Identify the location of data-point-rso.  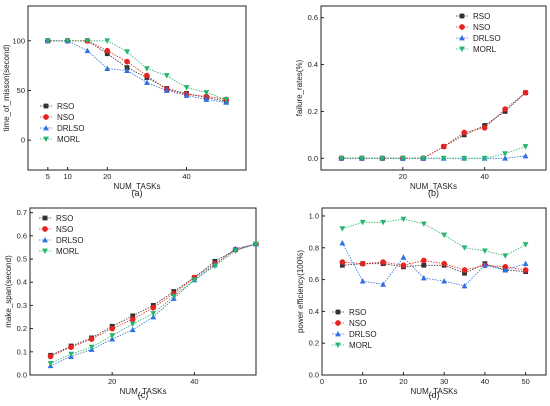
(424, 265).